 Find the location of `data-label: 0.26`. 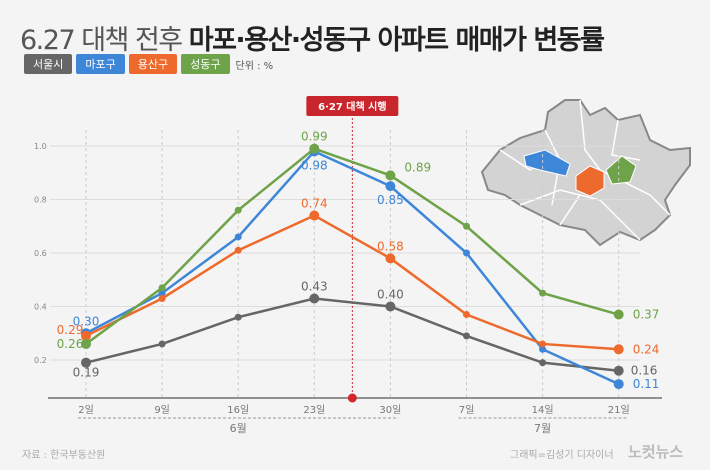

data-label: 0.26 is located at coordinates (70, 344).